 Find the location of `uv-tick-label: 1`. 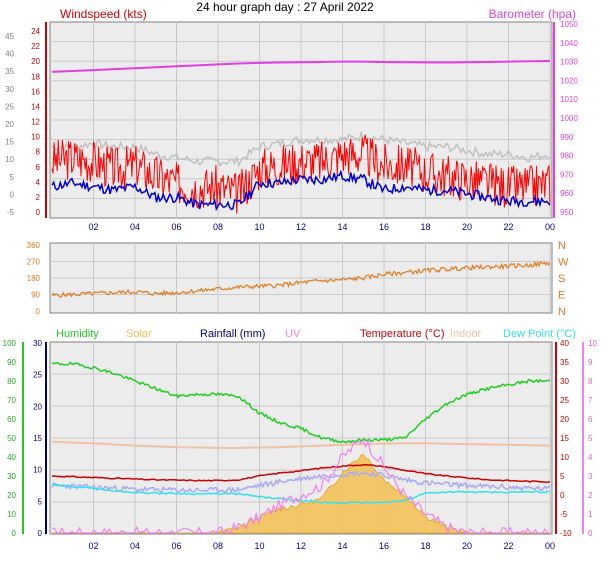

uv-tick-label: 1 is located at coordinates (590, 514).